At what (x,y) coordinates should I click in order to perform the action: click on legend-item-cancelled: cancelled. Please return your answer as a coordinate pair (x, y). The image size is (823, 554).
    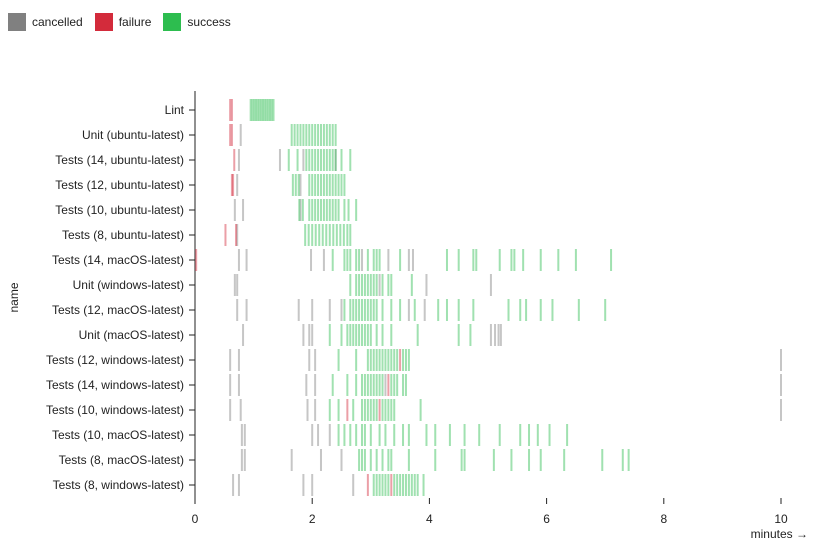
    Looking at the image, I should click on (45, 22).